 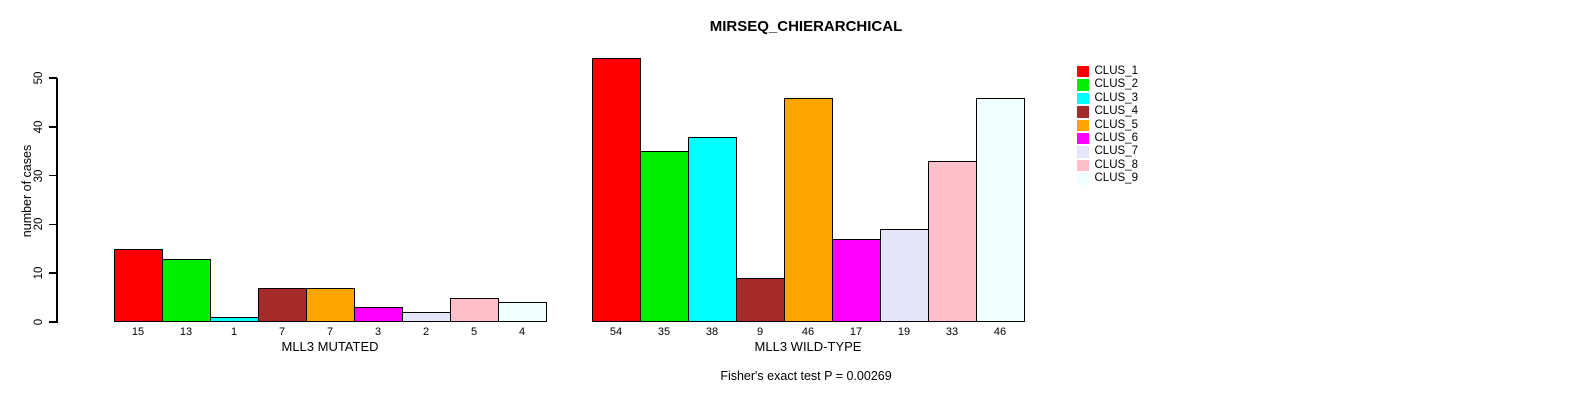 I want to click on bar-clus_4-mll3-mutated, so click(x=283, y=304).